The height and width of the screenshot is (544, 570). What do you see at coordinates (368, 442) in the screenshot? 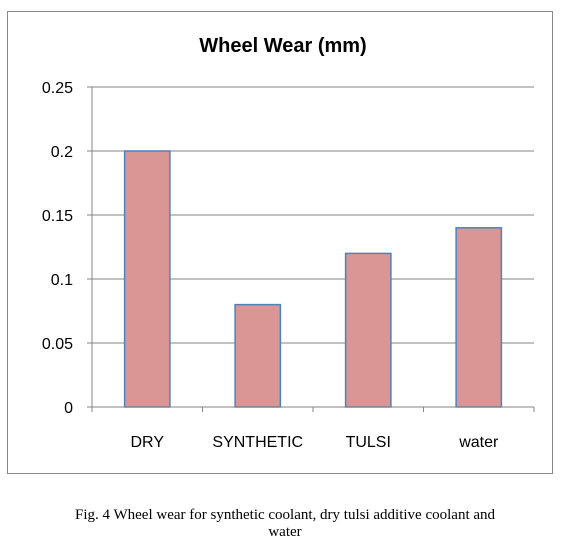
I see `x-tick-label: TULSI` at bounding box center [368, 442].